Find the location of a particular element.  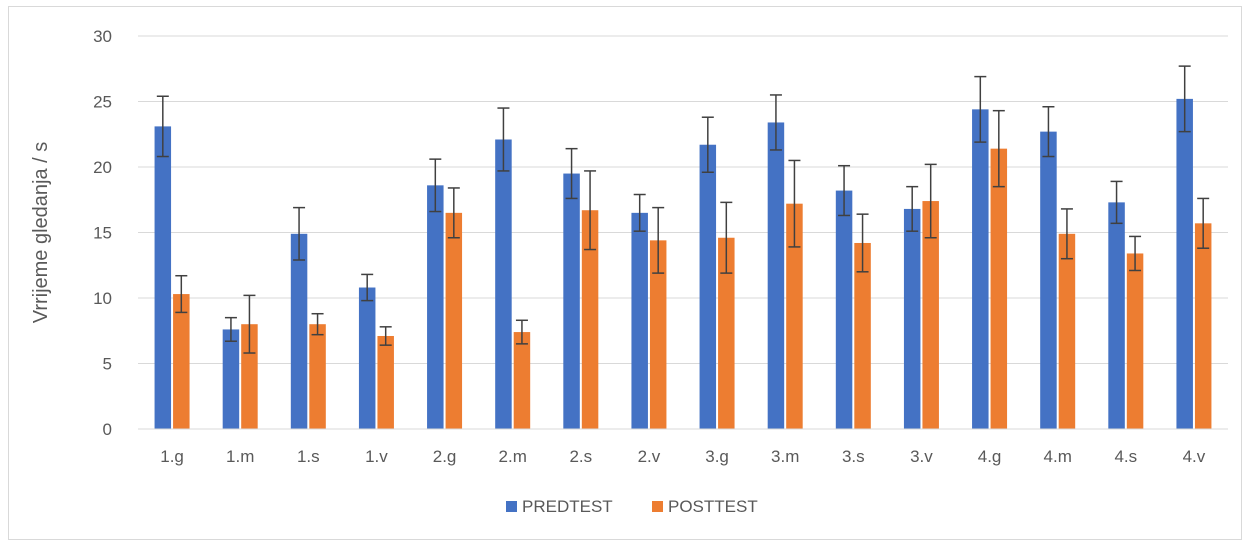

x-category-label: 2.m is located at coordinates (513, 456).